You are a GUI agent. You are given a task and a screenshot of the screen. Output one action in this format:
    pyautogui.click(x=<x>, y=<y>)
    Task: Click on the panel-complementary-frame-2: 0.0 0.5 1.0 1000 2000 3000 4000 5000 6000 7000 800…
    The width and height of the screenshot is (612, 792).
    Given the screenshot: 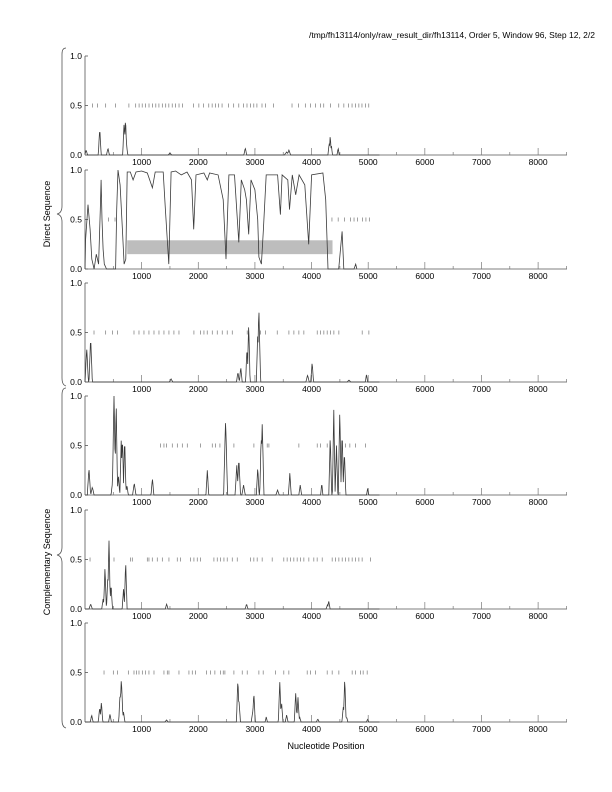 What is the action you would take?
    pyautogui.click(x=318, y=563)
    